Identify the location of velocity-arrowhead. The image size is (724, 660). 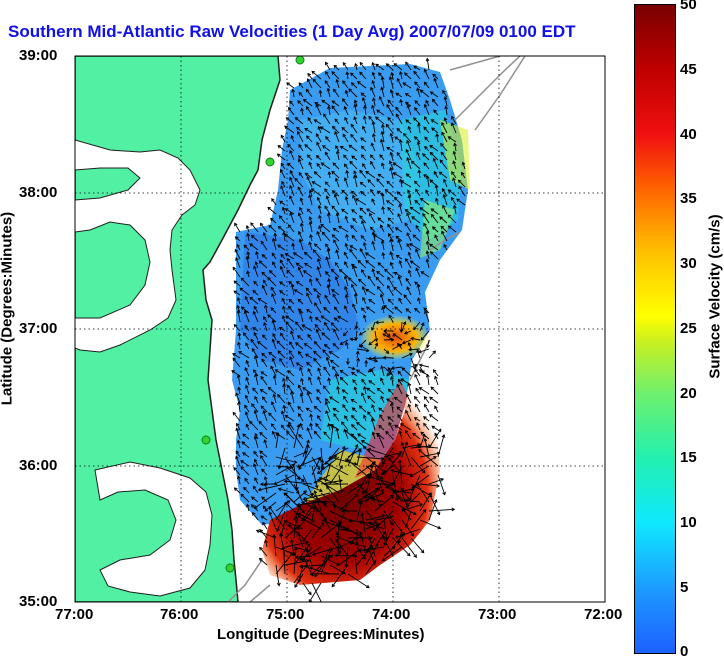
(322, 605).